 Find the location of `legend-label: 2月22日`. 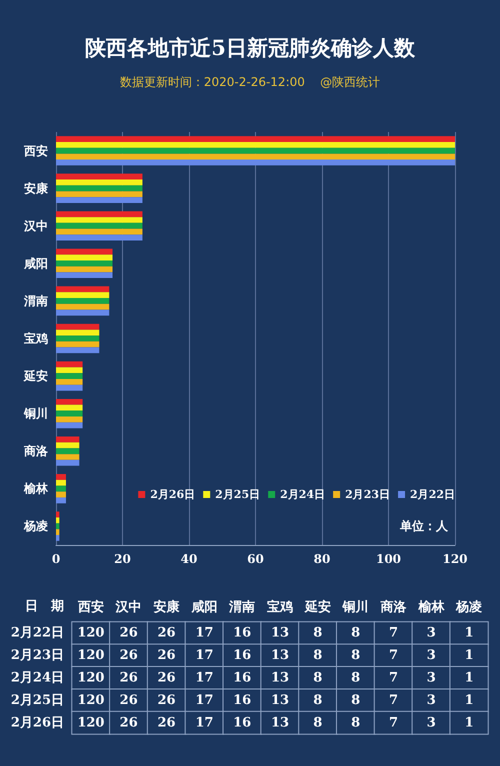

legend-label: 2月22日 is located at coordinates (433, 494).